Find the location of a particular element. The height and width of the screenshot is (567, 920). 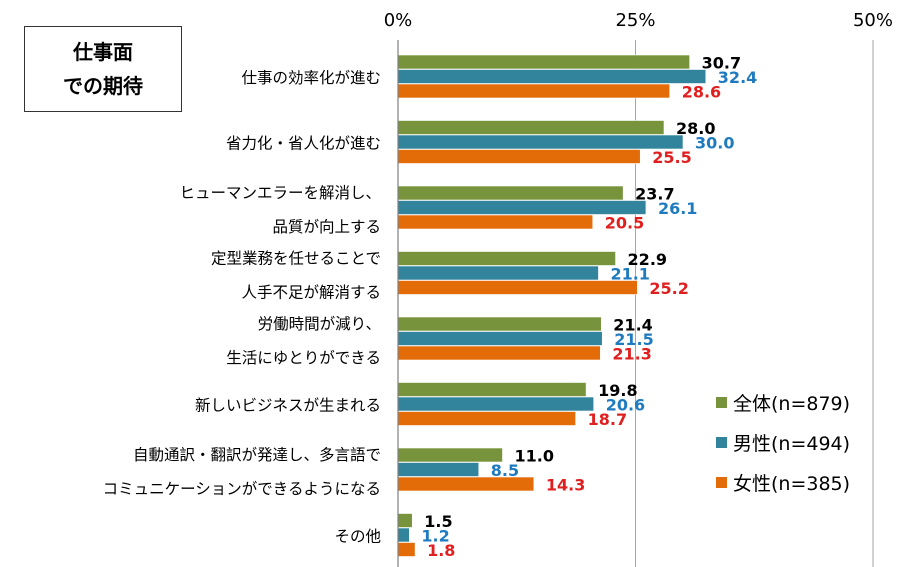

category-label: 定型業務を任せることで is located at coordinates (296, 258).